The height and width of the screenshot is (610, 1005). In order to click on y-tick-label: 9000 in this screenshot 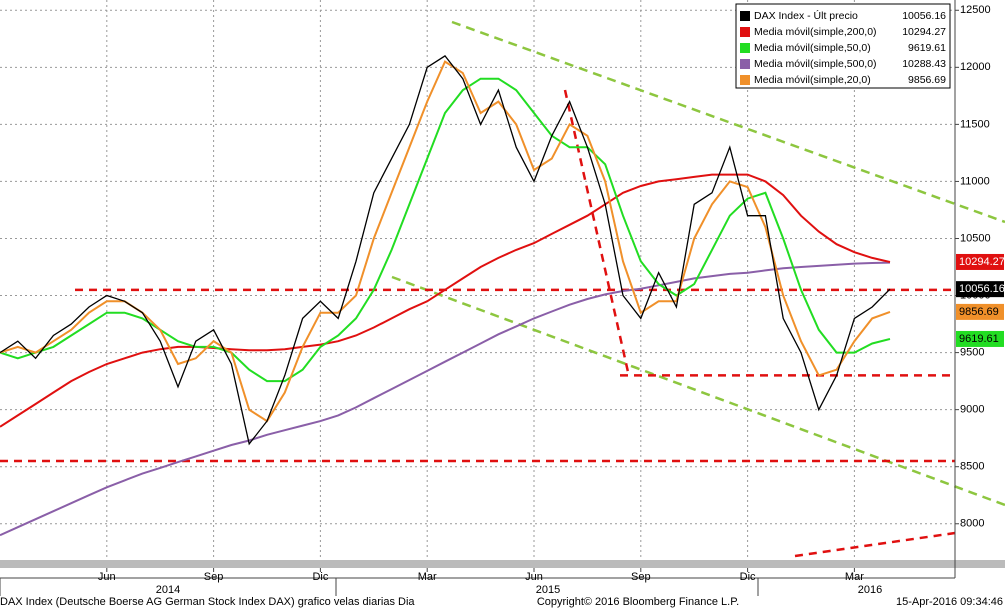, I will do `click(972, 410)`.